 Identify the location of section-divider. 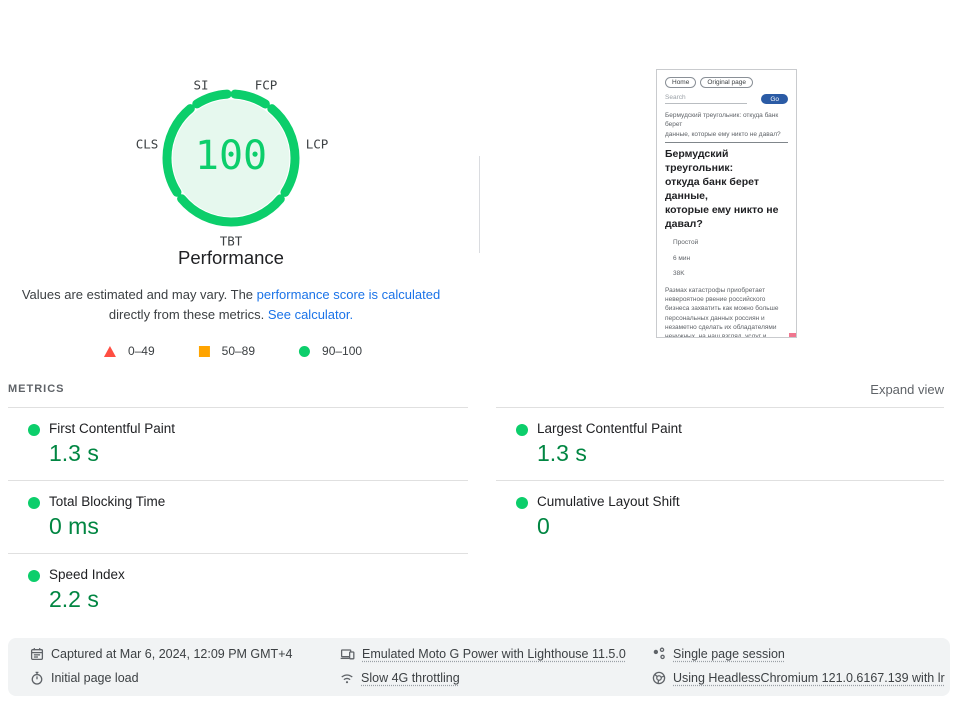
(479, 204).